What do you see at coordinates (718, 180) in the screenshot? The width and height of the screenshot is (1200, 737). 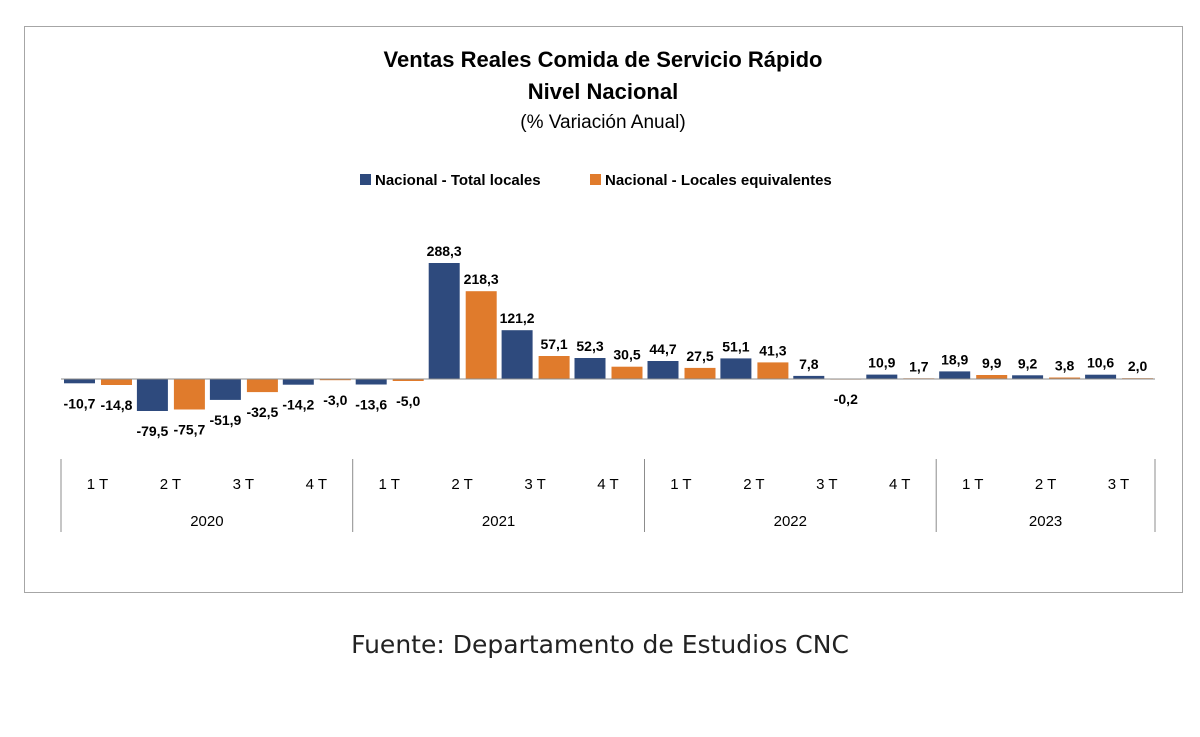 I see `legend-label-equivalentes: Nacional - Locales equivalentes` at bounding box center [718, 180].